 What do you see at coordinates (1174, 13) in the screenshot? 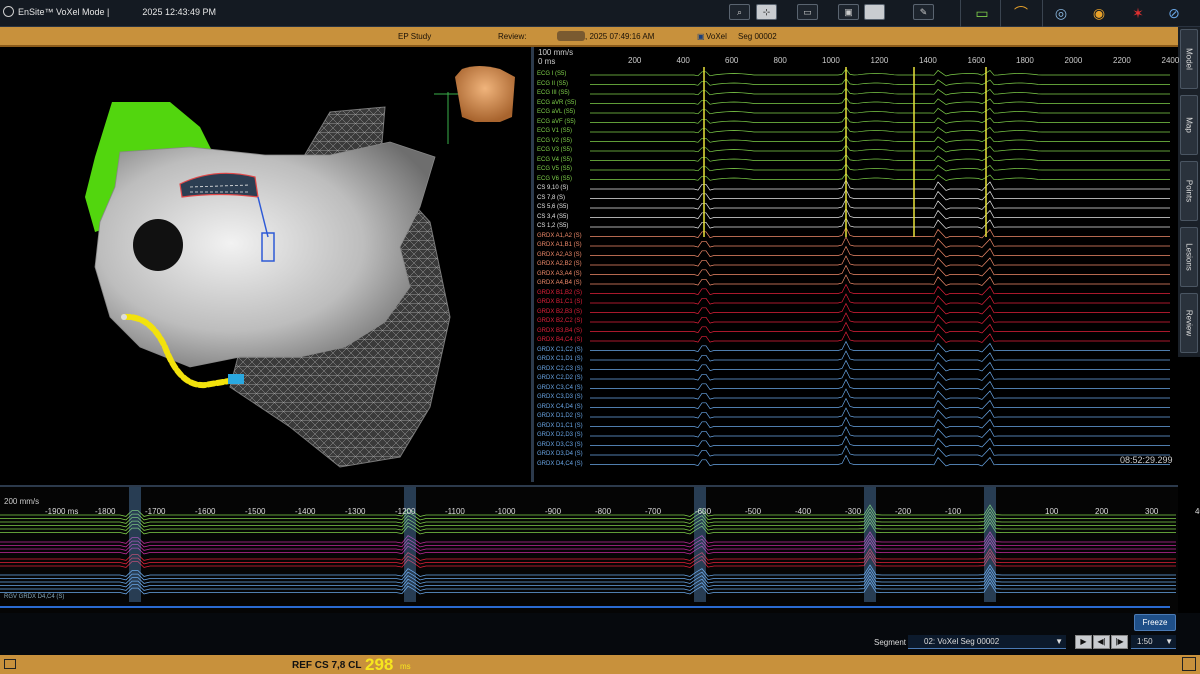
I see `compass-icon: ⊘` at bounding box center [1174, 13].